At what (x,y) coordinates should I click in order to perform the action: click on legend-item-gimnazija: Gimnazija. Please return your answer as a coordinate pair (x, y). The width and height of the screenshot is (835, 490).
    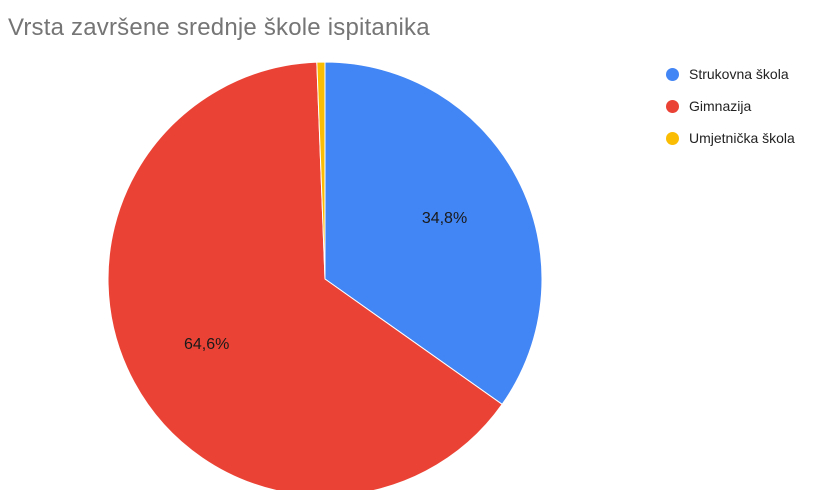
    Looking at the image, I should click on (730, 106).